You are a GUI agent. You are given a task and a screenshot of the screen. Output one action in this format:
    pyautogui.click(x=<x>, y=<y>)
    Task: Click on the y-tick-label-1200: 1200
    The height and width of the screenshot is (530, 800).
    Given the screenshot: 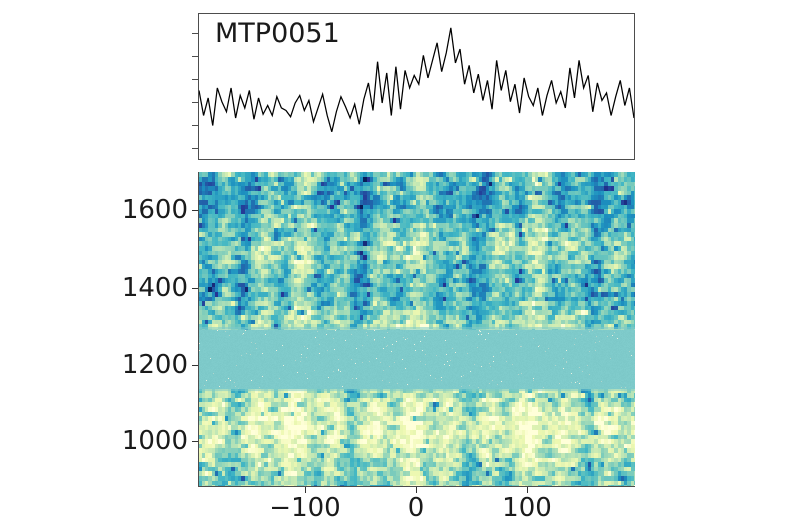 What is the action you would take?
    pyautogui.click(x=154, y=365)
    